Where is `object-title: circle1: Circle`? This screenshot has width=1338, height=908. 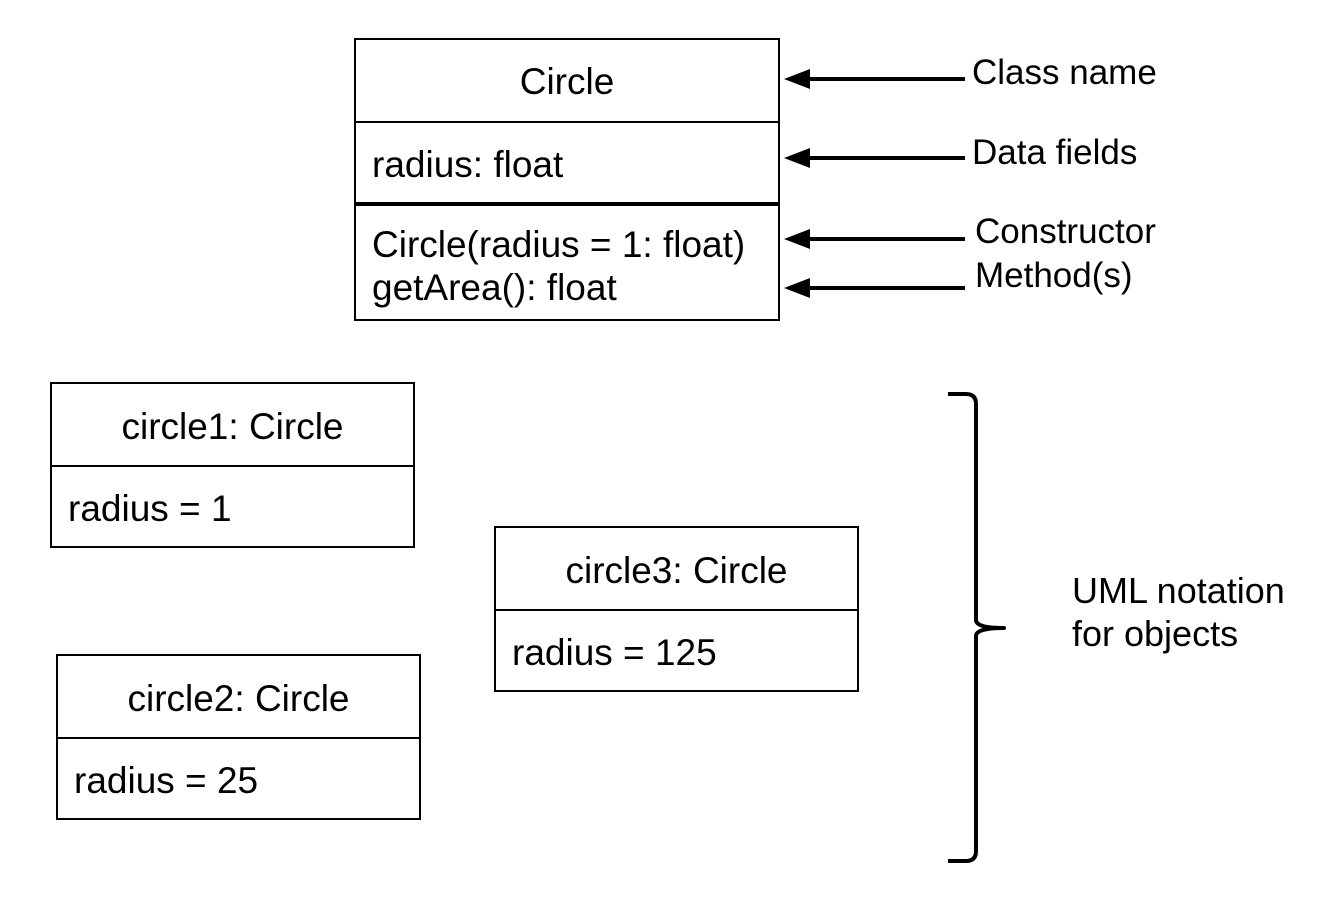
object-title: circle1: Circle is located at coordinates (232, 426).